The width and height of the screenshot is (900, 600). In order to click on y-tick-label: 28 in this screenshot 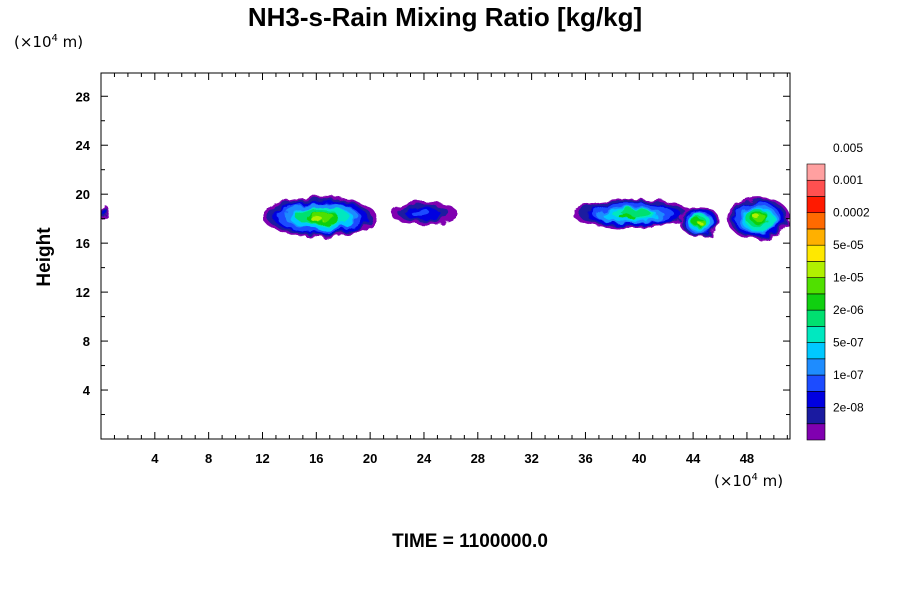, I will do `click(83, 96)`.